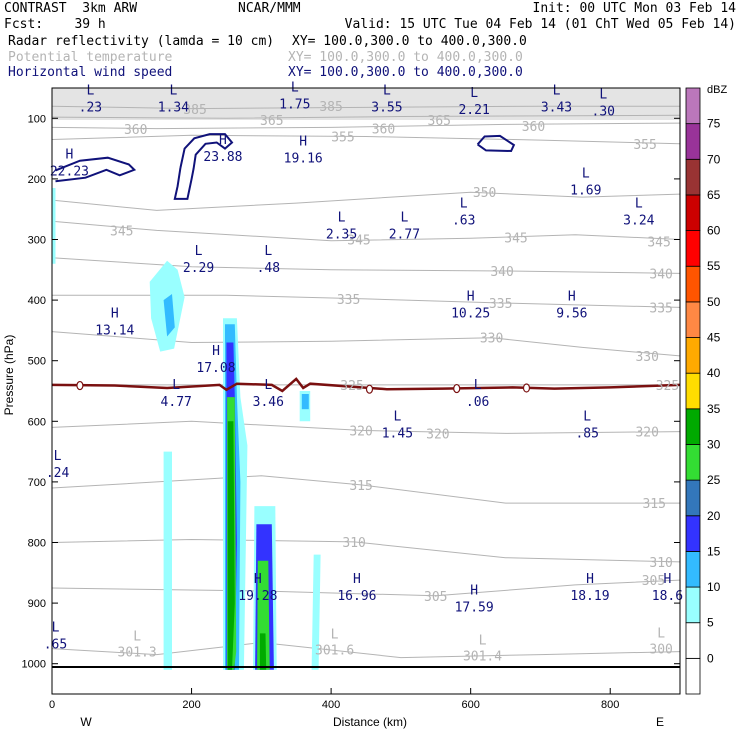  Describe the element at coordinates (667, 386) in the screenshot. I see `theta-contour-label: 325` at that location.